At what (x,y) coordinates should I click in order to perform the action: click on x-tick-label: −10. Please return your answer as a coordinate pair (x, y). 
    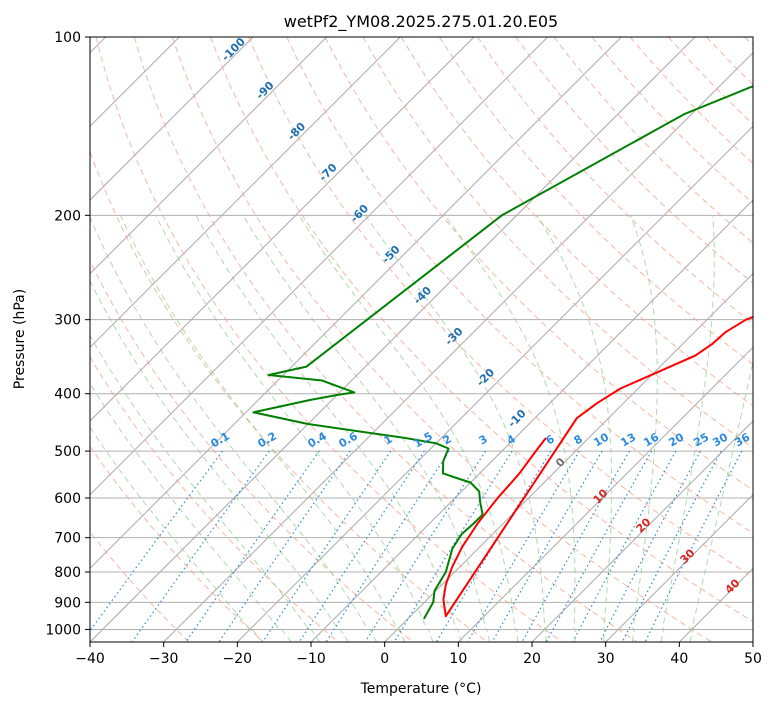
    Looking at the image, I should click on (311, 659).